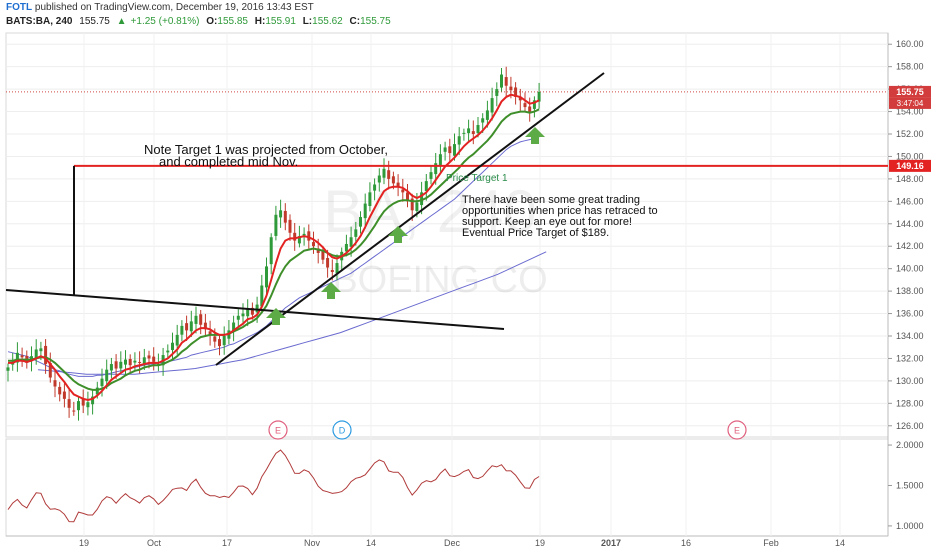  What do you see at coordinates (327, 21) in the screenshot?
I see `low-value: 155.62` at bounding box center [327, 21].